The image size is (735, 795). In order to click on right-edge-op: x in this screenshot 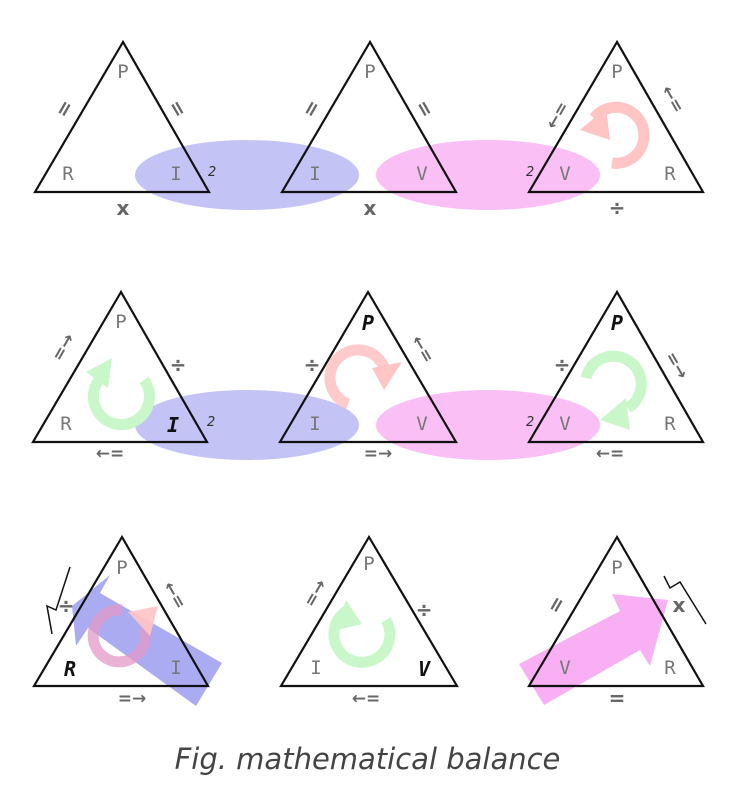, I will do `click(679, 605)`.